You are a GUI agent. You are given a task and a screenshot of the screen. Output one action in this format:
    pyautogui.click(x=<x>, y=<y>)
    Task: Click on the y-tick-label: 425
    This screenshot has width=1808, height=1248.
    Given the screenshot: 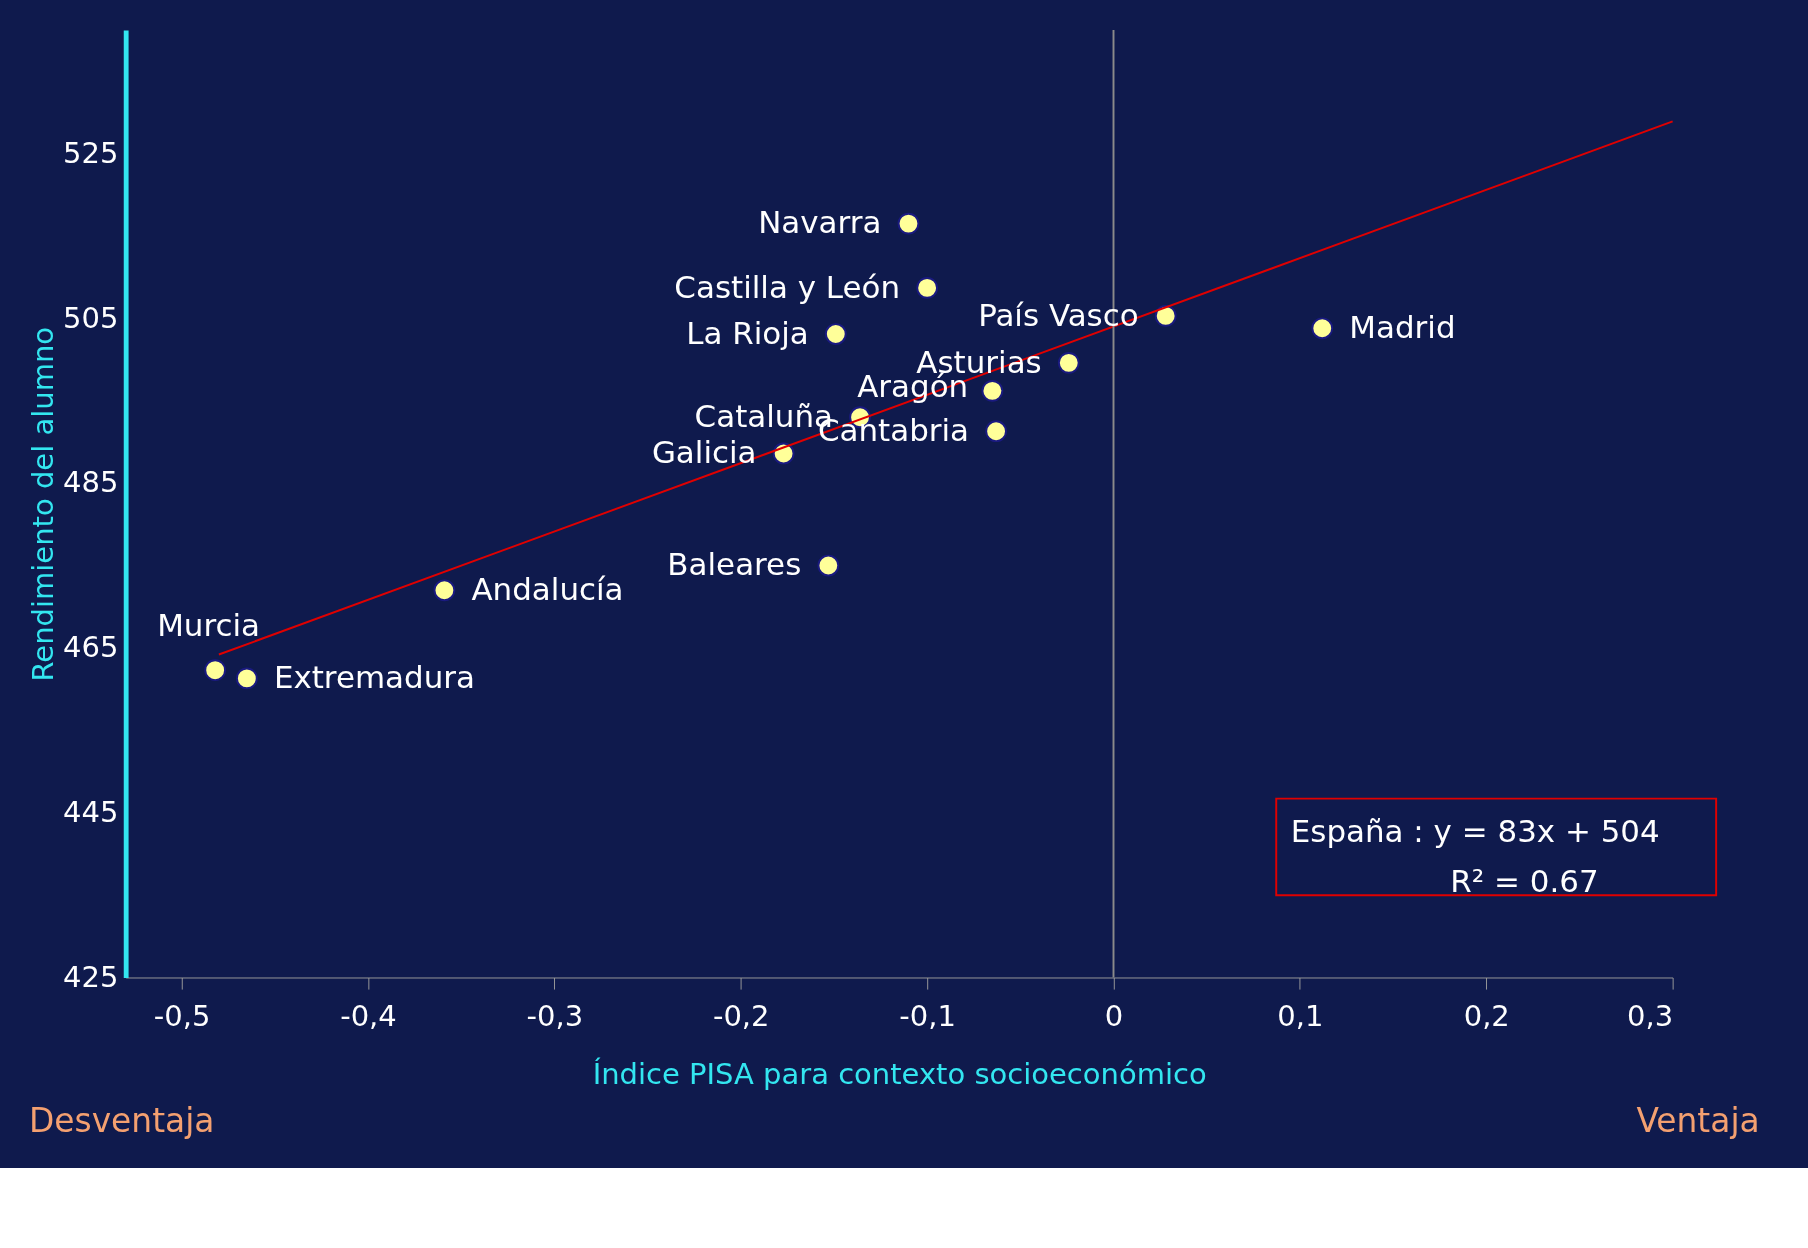 What is the action you would take?
    pyautogui.click(x=91, y=976)
    